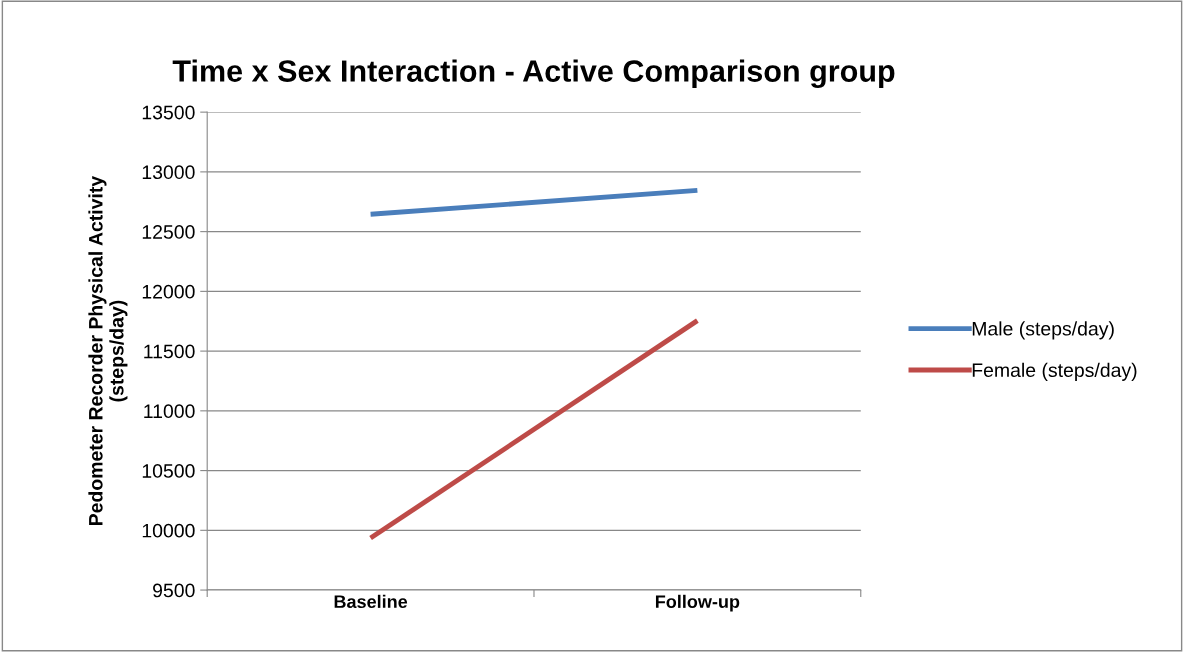 The height and width of the screenshot is (652, 1184). What do you see at coordinates (168, 232) in the screenshot?
I see `y-tick-label: 12500` at bounding box center [168, 232].